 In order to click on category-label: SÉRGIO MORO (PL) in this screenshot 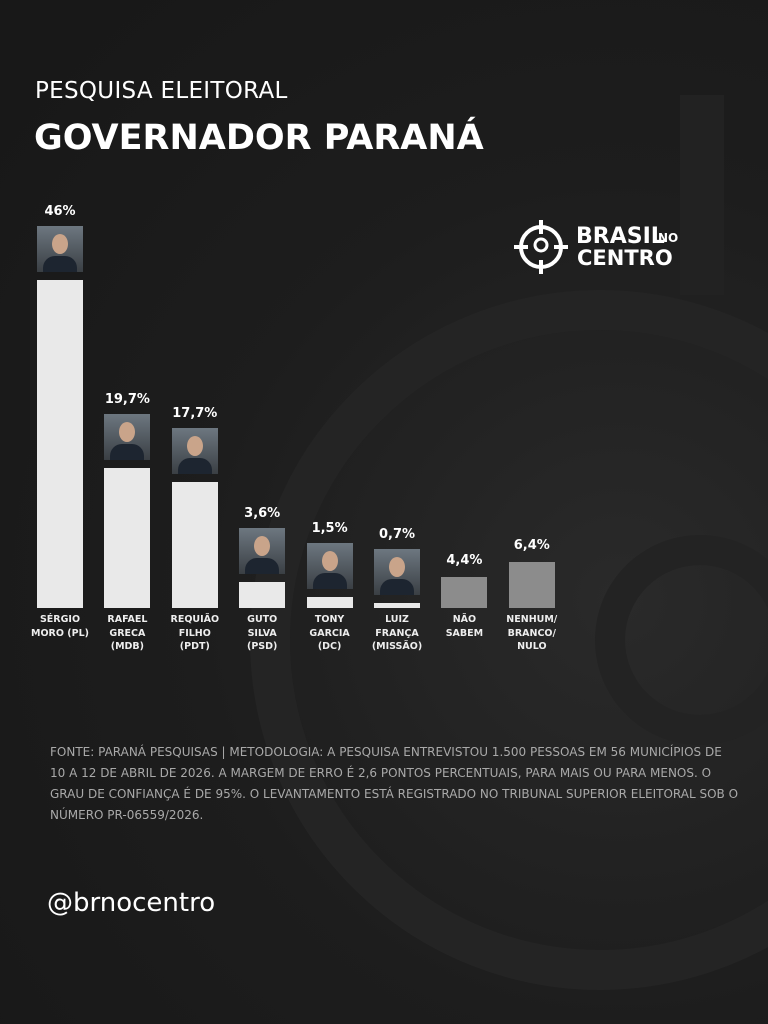, I will do `click(60, 626)`.